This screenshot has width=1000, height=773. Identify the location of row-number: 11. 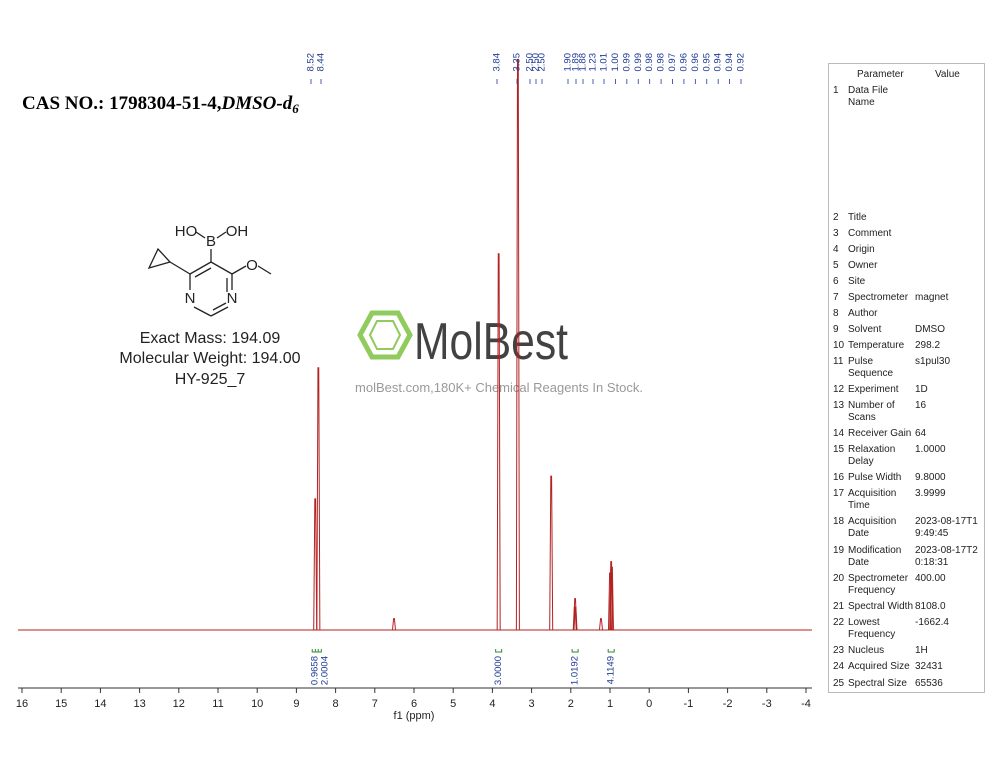
(838, 361).